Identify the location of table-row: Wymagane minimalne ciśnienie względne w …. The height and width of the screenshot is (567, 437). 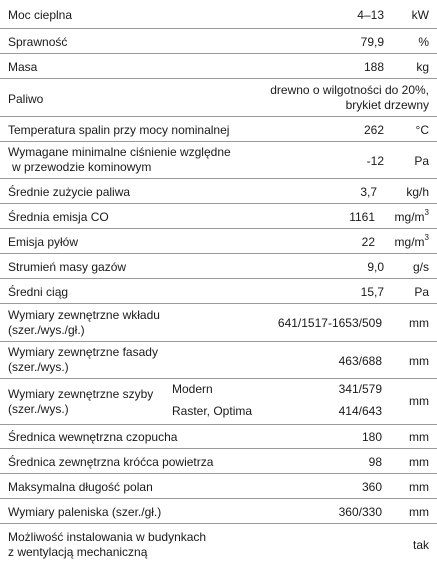
(218, 160).